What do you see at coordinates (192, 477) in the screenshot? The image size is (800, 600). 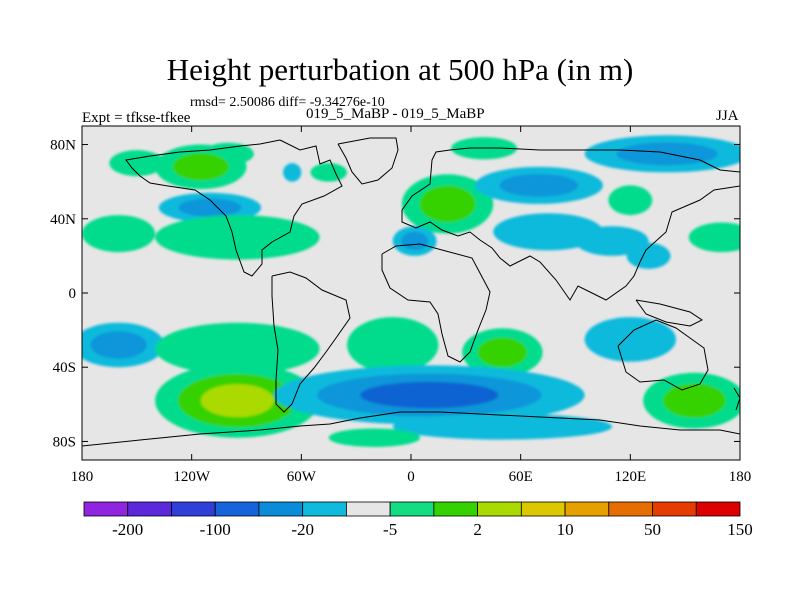 I see `lon-tick-label: 120W` at bounding box center [192, 477].